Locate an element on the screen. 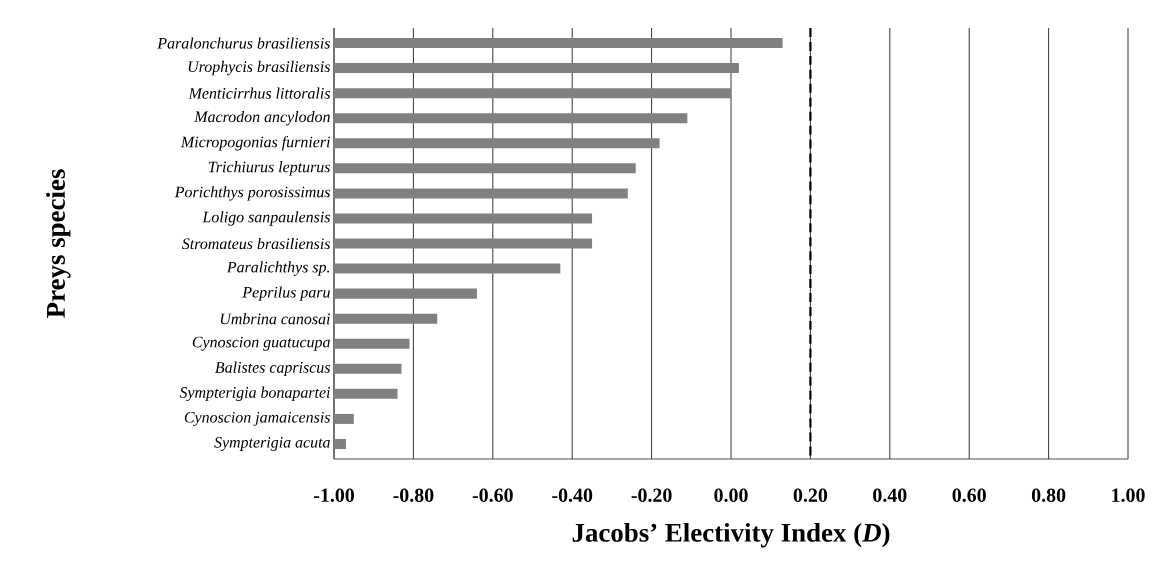 Image resolution: width=1166 pixels, height=570 pixels. x-tick-label: 0.40 is located at coordinates (890, 495).